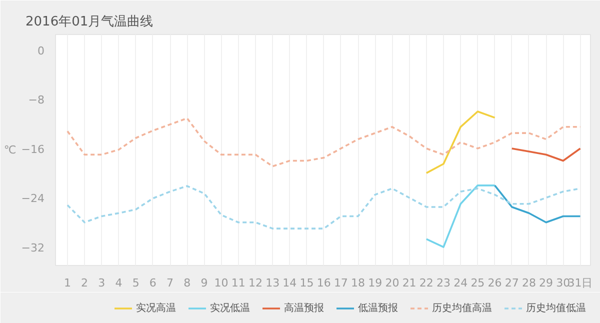  Describe the element at coordinates (33, 199) in the screenshot. I see `y-tick-label: −24` at that location.